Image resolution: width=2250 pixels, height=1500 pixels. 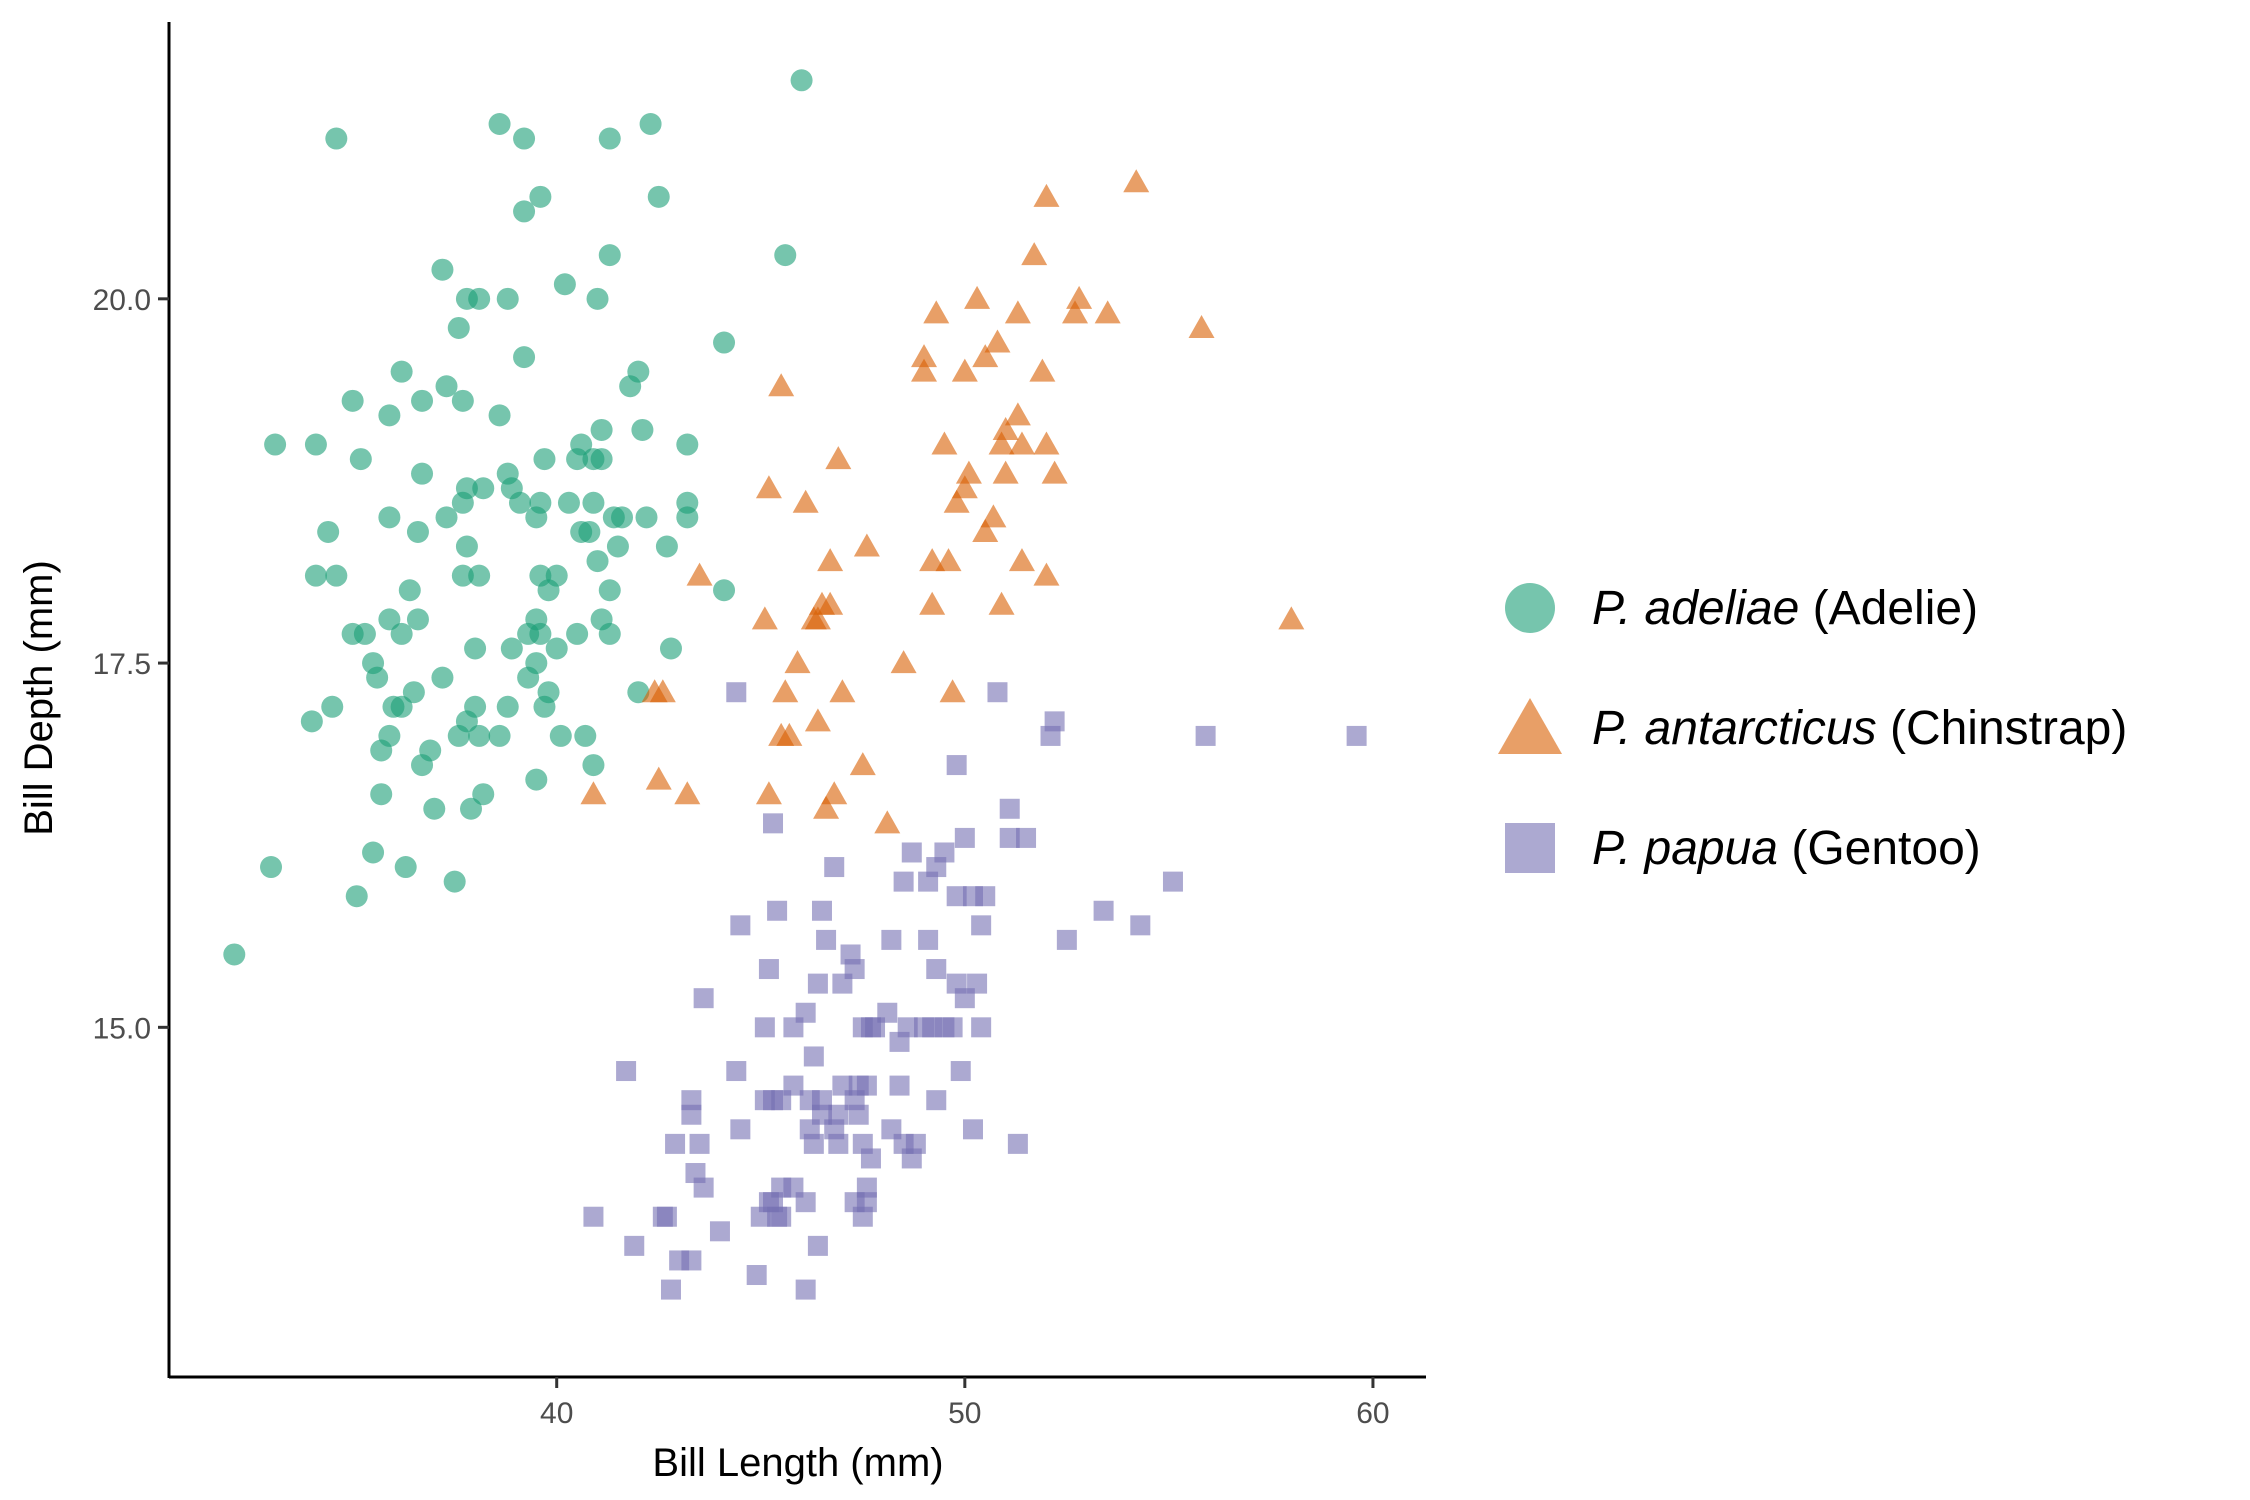 What do you see at coordinates (1372, 1413) in the screenshot?
I see `x-tick-label: 60` at bounding box center [1372, 1413].